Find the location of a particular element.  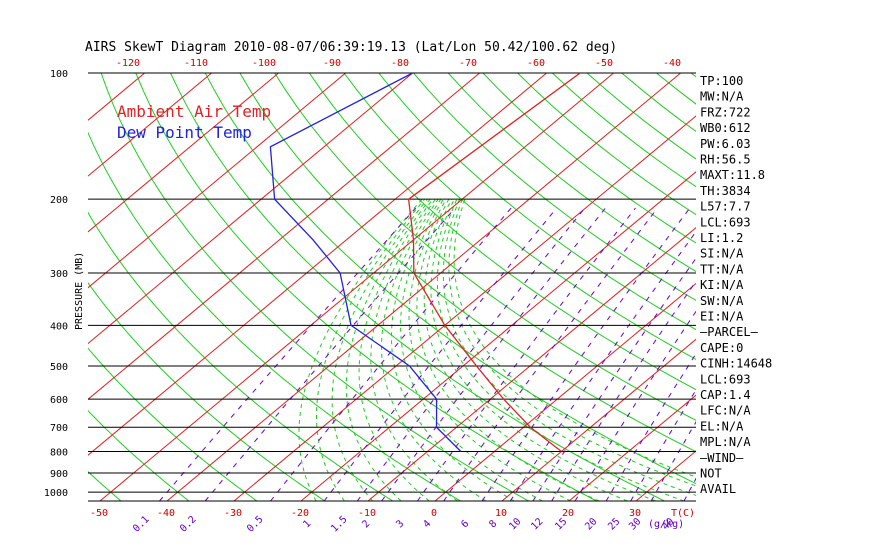

stat-item: LI:1.2 is located at coordinates (721, 238).